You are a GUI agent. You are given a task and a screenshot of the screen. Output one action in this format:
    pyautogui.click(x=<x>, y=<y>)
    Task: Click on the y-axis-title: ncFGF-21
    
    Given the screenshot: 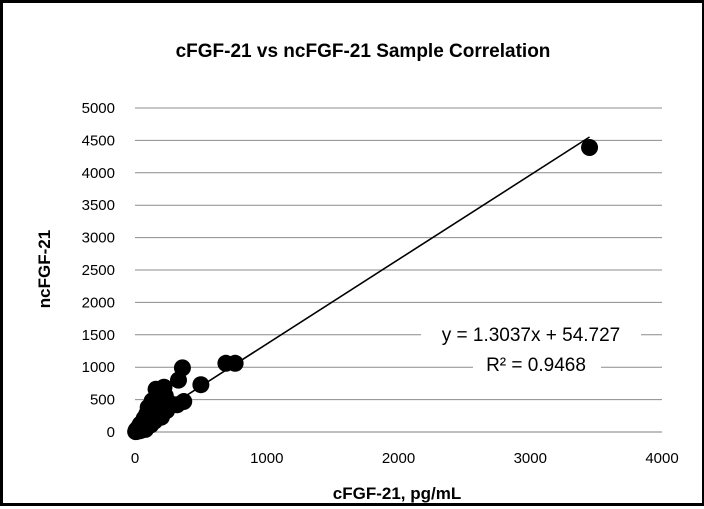 What is the action you would take?
    pyautogui.click(x=44, y=269)
    